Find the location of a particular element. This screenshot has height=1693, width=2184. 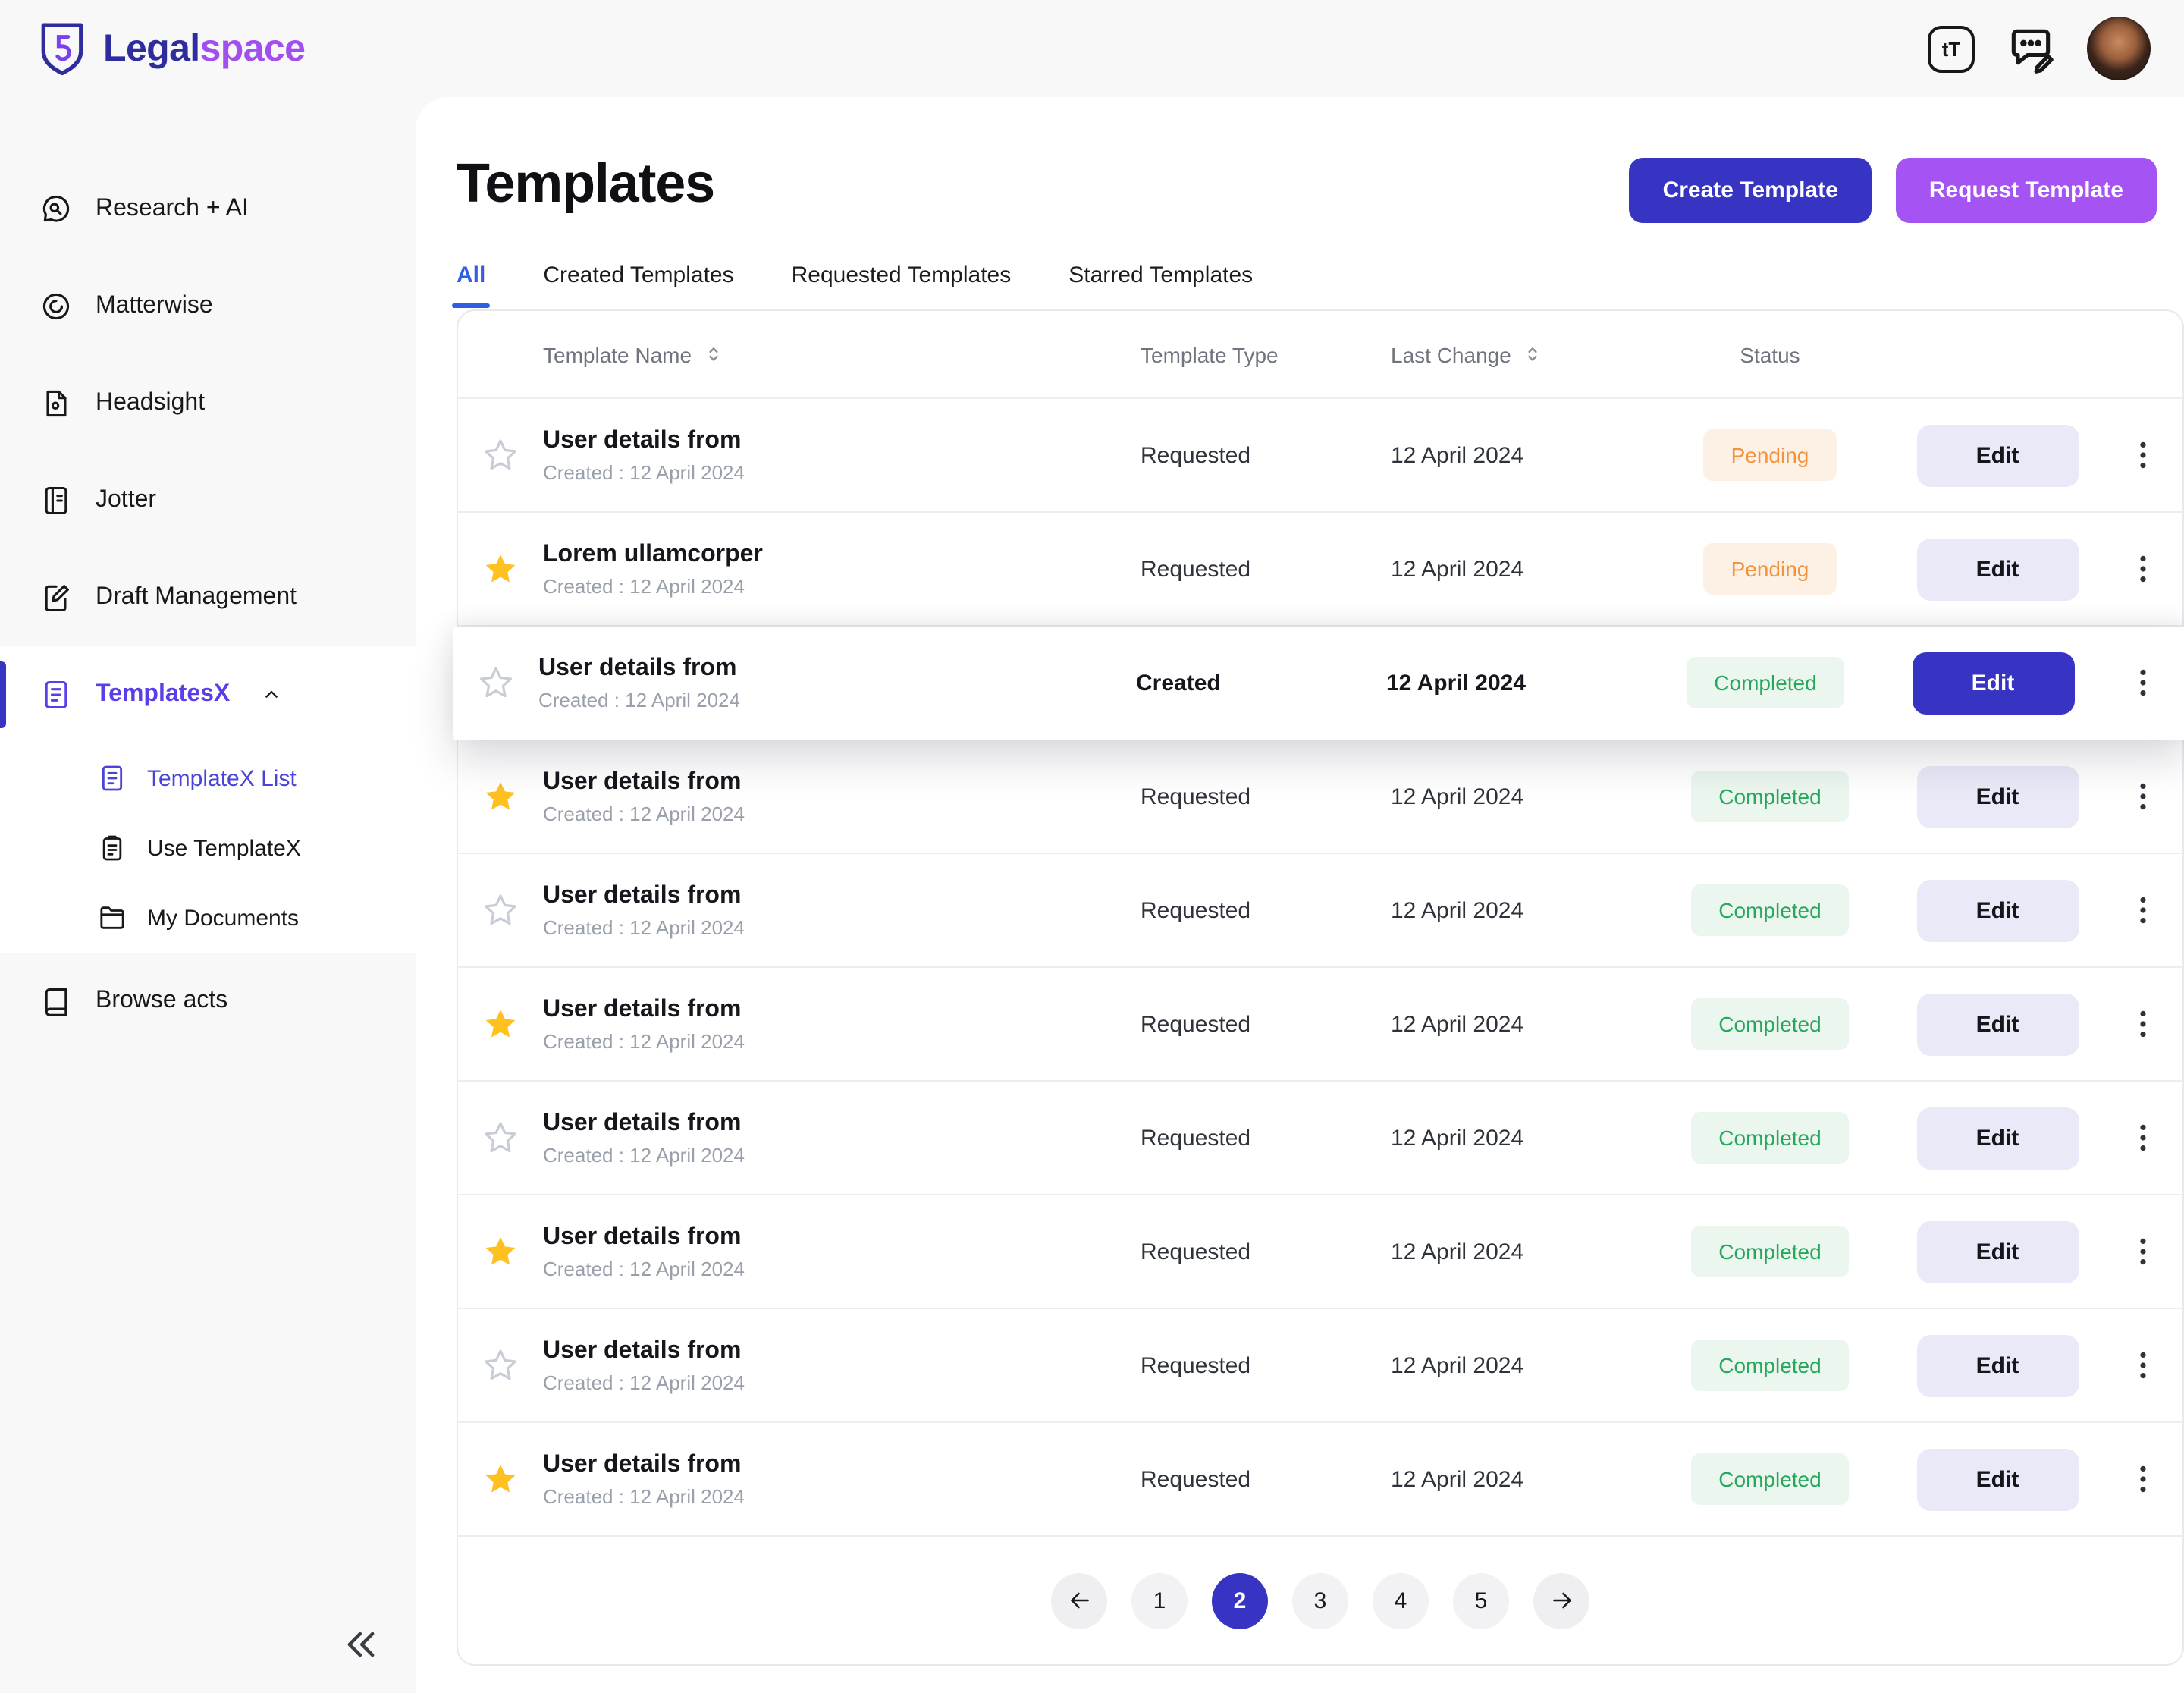

tab-created-templates: Created Templates is located at coordinates (638, 275).